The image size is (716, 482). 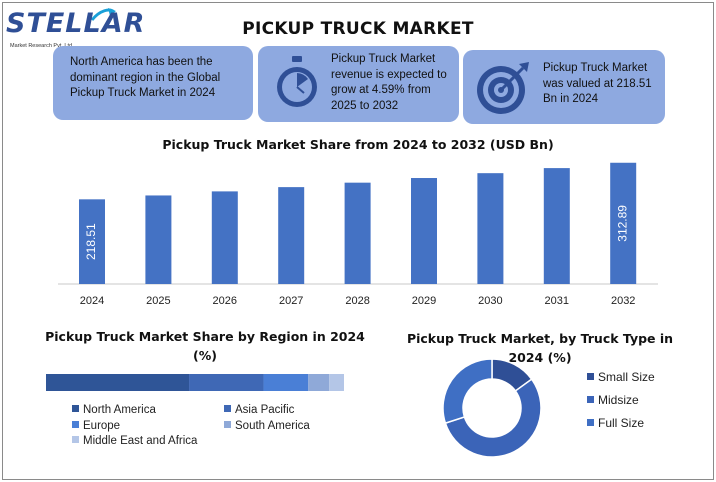 What do you see at coordinates (265, 410) in the screenshot?
I see `legend-label: Asia Pacific` at bounding box center [265, 410].